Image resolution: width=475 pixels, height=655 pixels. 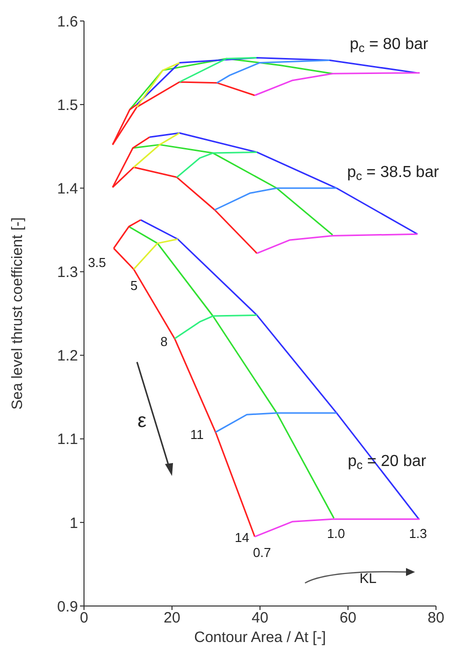 I want to click on annotation: p$_{c}$ = 80 bar, so click(x=389, y=45).